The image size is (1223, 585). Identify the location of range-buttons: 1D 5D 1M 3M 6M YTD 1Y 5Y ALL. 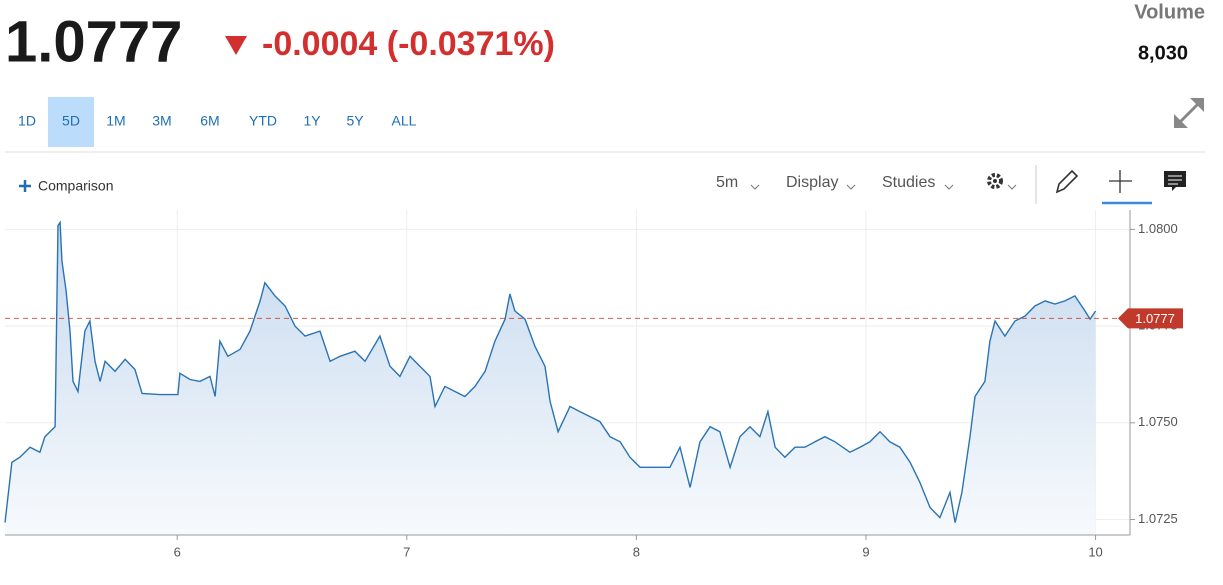
(217, 122).